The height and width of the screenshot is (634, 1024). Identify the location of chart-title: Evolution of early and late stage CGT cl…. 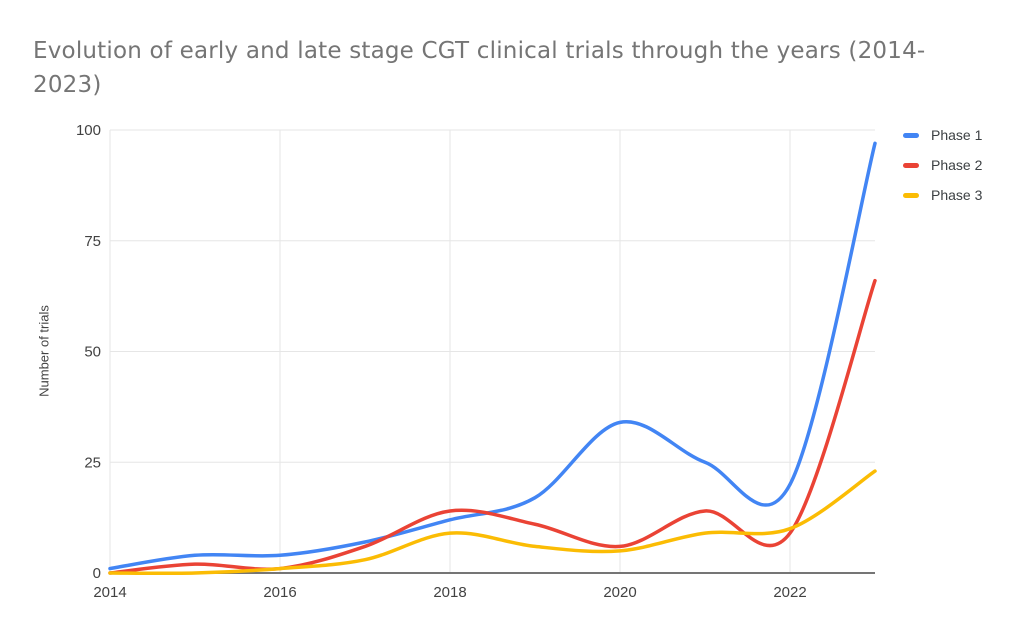
(479, 68).